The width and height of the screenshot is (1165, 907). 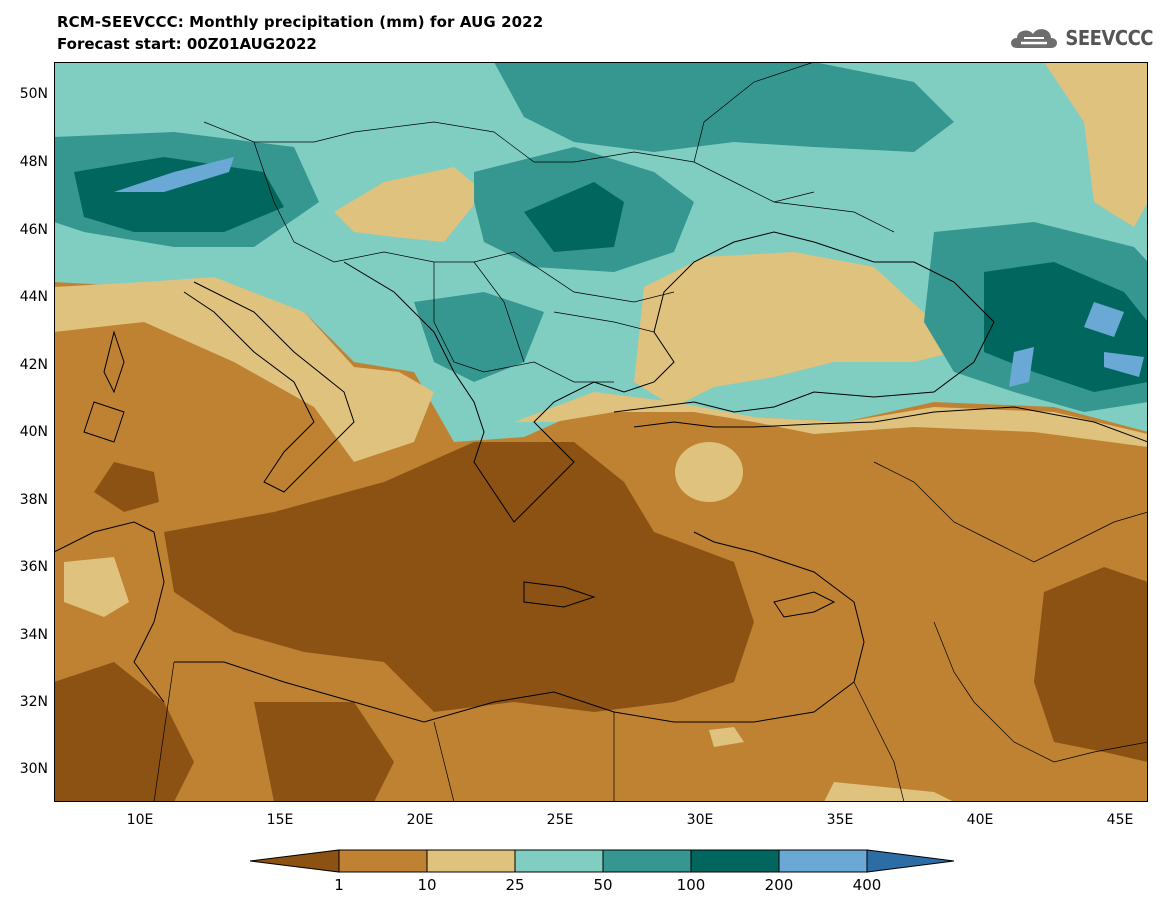 I want to click on precip-zone-dark-teal-ukraine, so click(x=724, y=107).